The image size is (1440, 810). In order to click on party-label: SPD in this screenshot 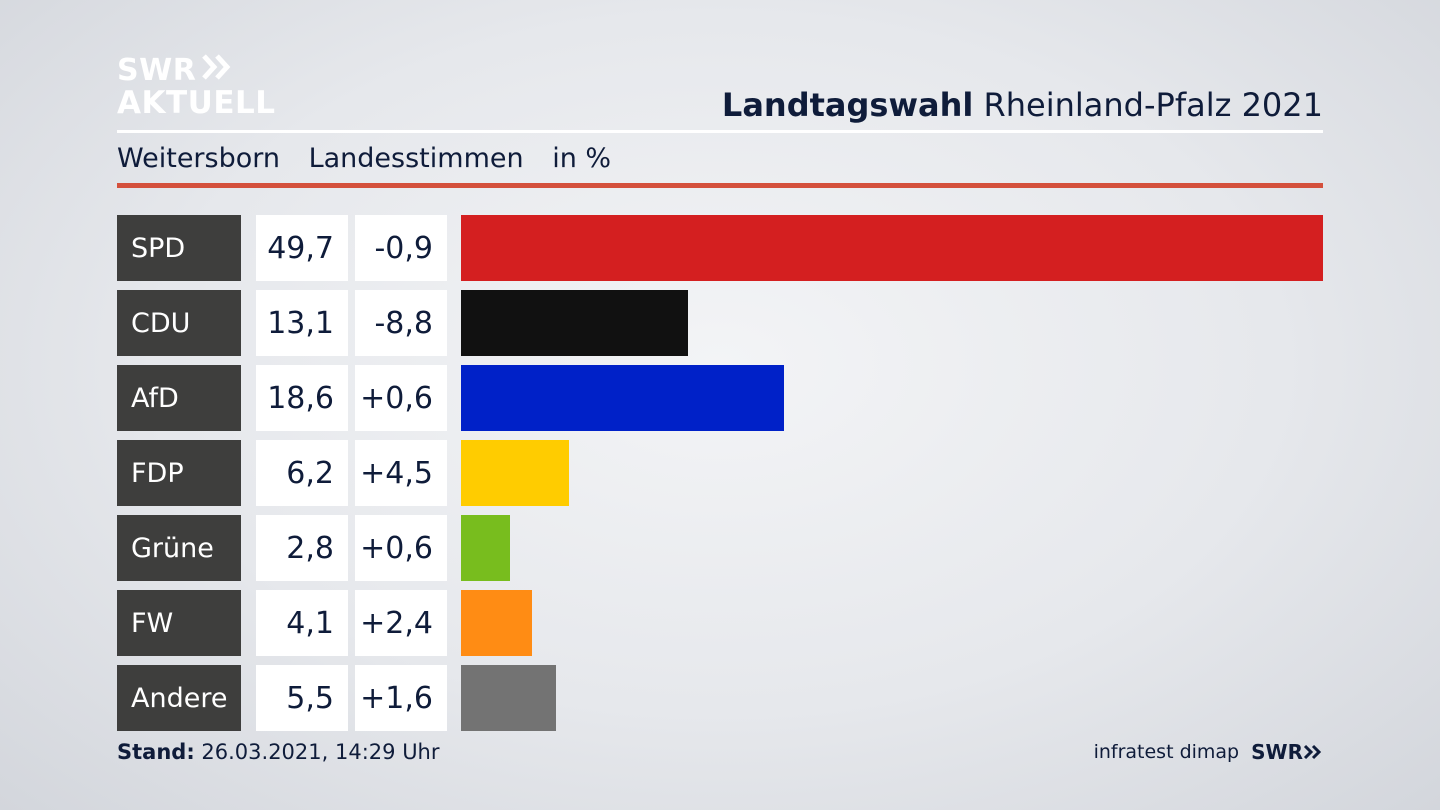, I will do `click(179, 248)`.